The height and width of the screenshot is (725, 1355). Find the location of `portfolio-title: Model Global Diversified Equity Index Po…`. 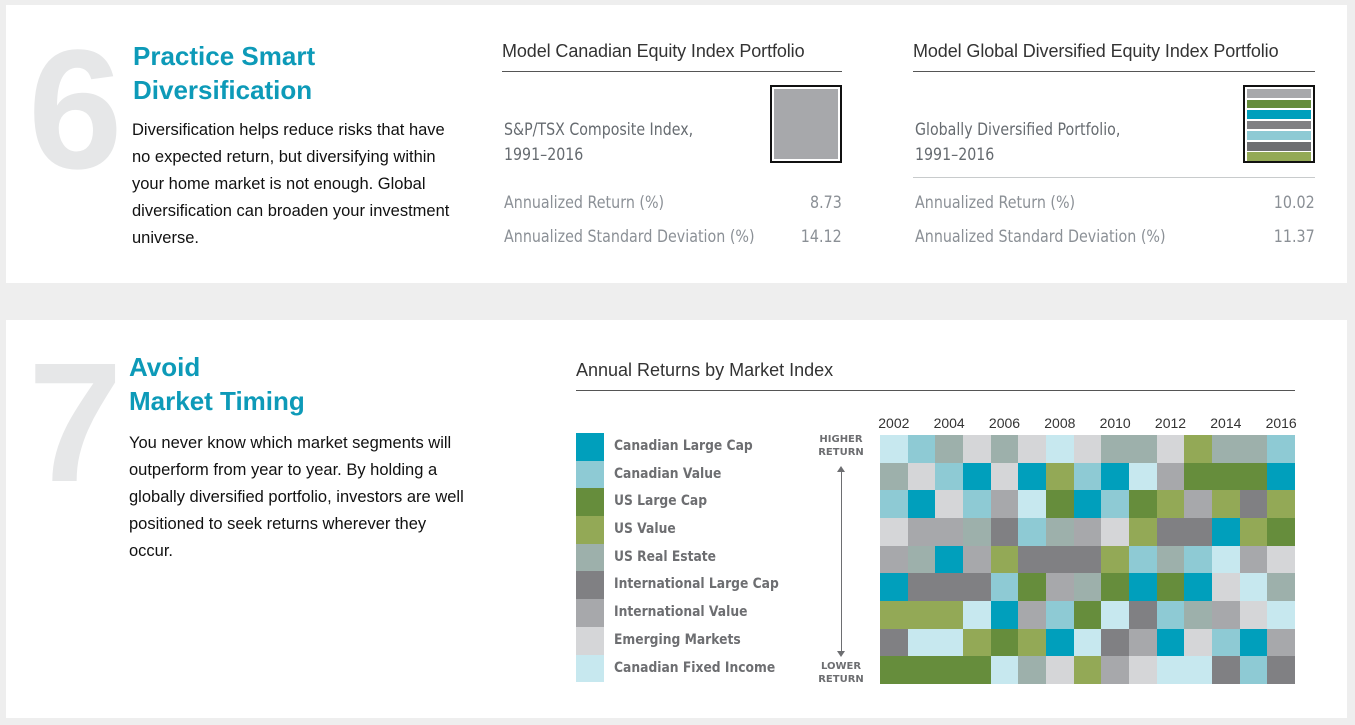

portfolio-title: Model Global Diversified Equity Index Po… is located at coordinates (1114, 56).